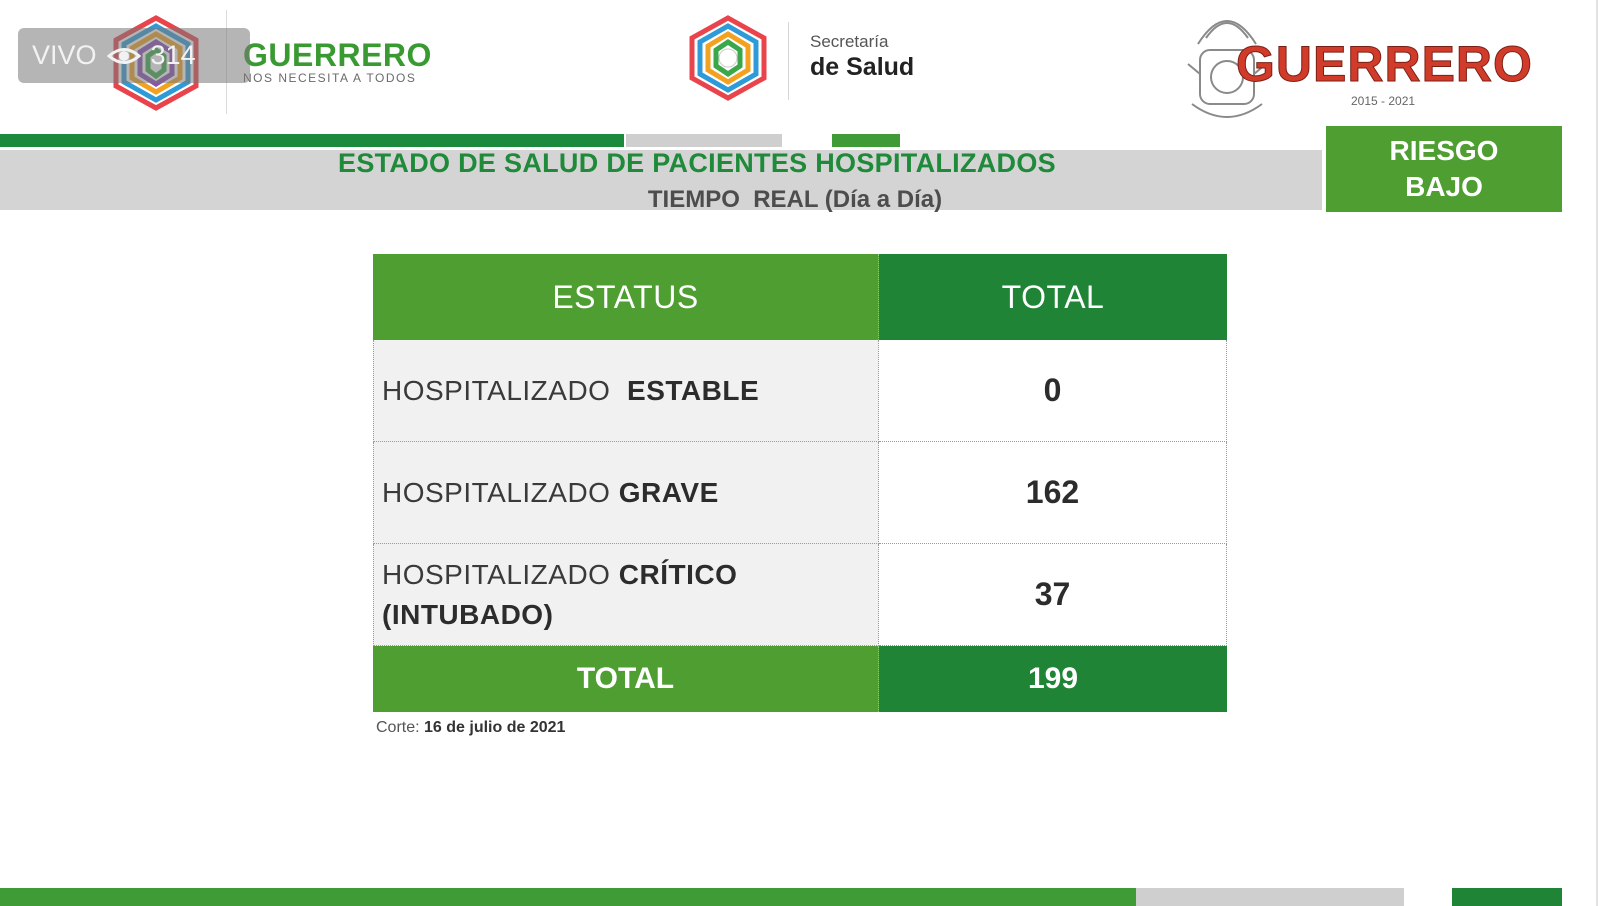  Describe the element at coordinates (1270, 897) in the screenshot. I see `bottom-gray-stripe` at that location.